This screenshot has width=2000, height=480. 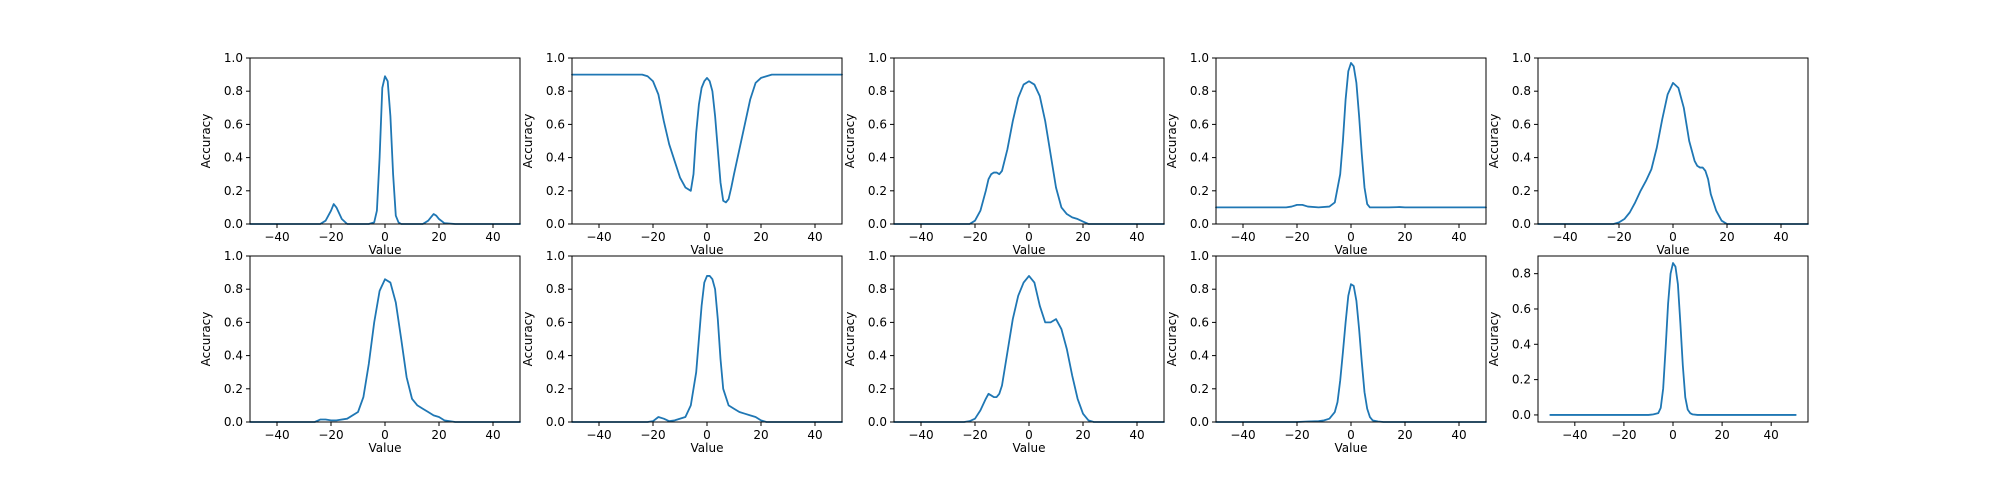 I want to click on chart-4-x-tick-label: 40, so click(x=1458, y=237).